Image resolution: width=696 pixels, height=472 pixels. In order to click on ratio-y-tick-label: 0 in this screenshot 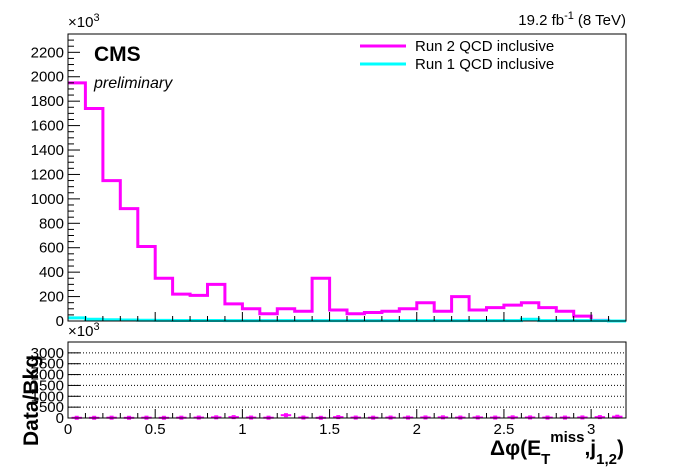, I will do `click(60, 418)`.